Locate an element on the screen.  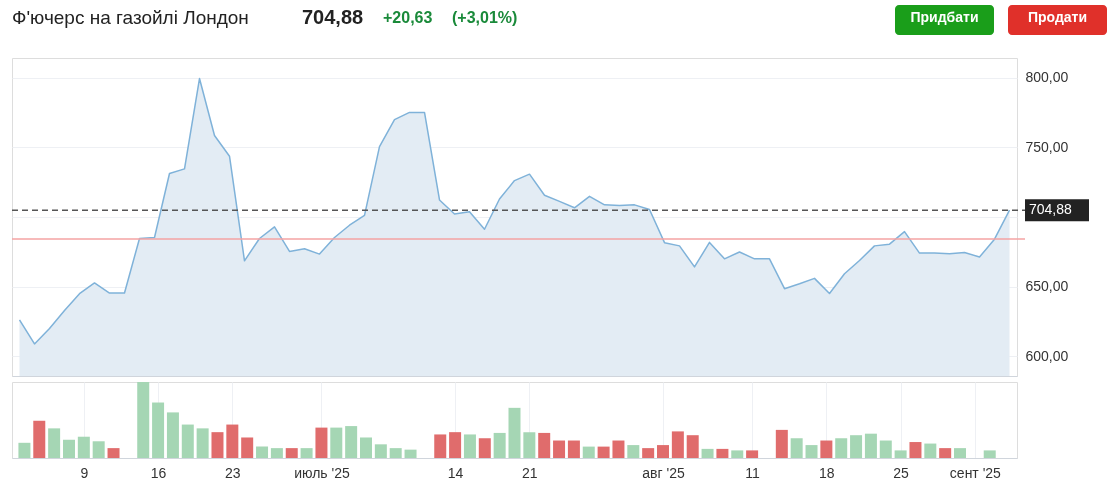
chart-title: Ф'ючерс на газойлі Лондон is located at coordinates (130, 17).